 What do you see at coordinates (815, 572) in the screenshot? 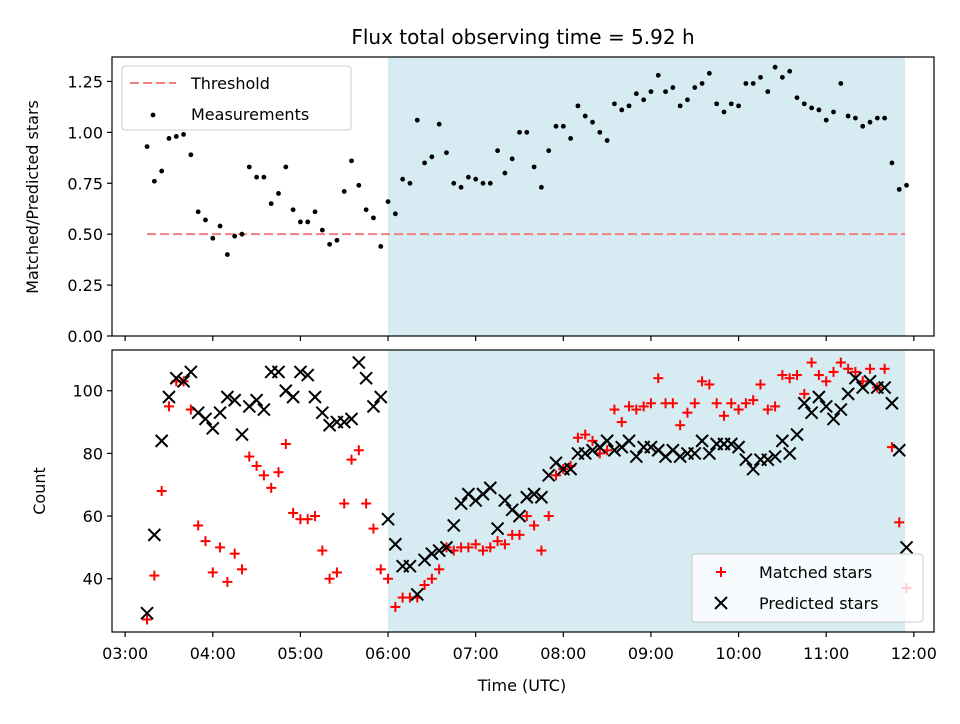
I see `legend-matched-label: Matched stars` at bounding box center [815, 572].